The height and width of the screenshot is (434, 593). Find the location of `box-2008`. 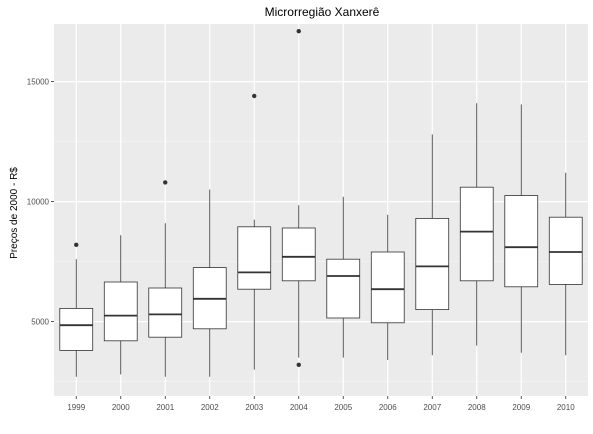

box-2008 is located at coordinates (476, 224).